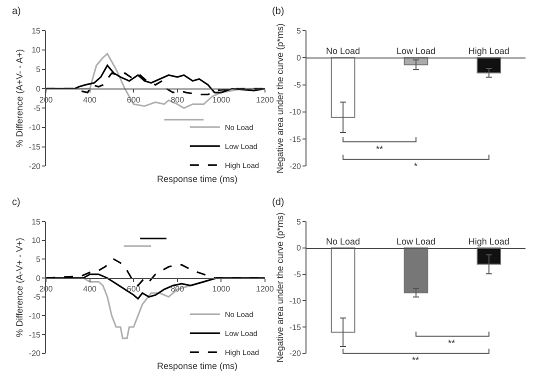 Image resolution: width=537 pixels, height=382 pixels. I want to click on chart-title: (b), so click(278, 11).